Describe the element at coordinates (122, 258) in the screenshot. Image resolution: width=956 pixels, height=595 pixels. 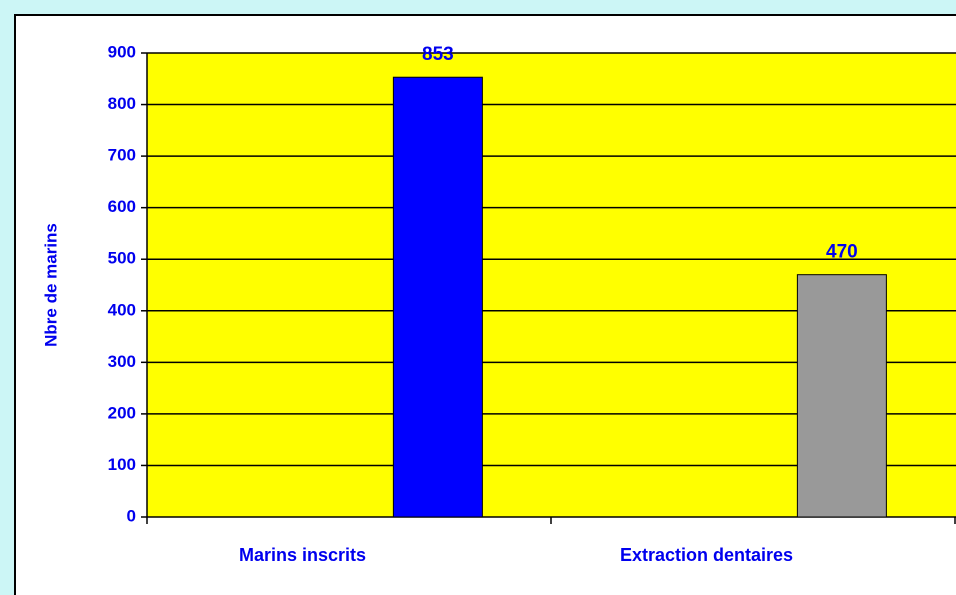
I see `y-tick-label: 500` at that location.